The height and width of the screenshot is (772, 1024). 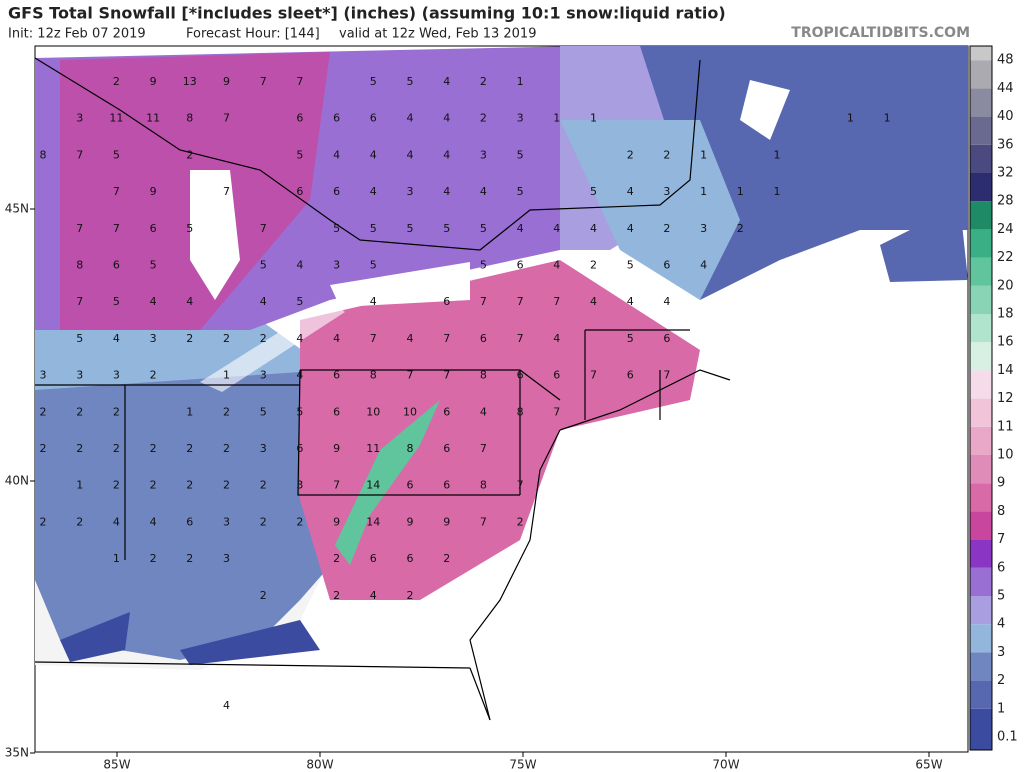 What do you see at coordinates (1005, 88) in the screenshot?
I see `colorbar-label: 44` at bounding box center [1005, 88].